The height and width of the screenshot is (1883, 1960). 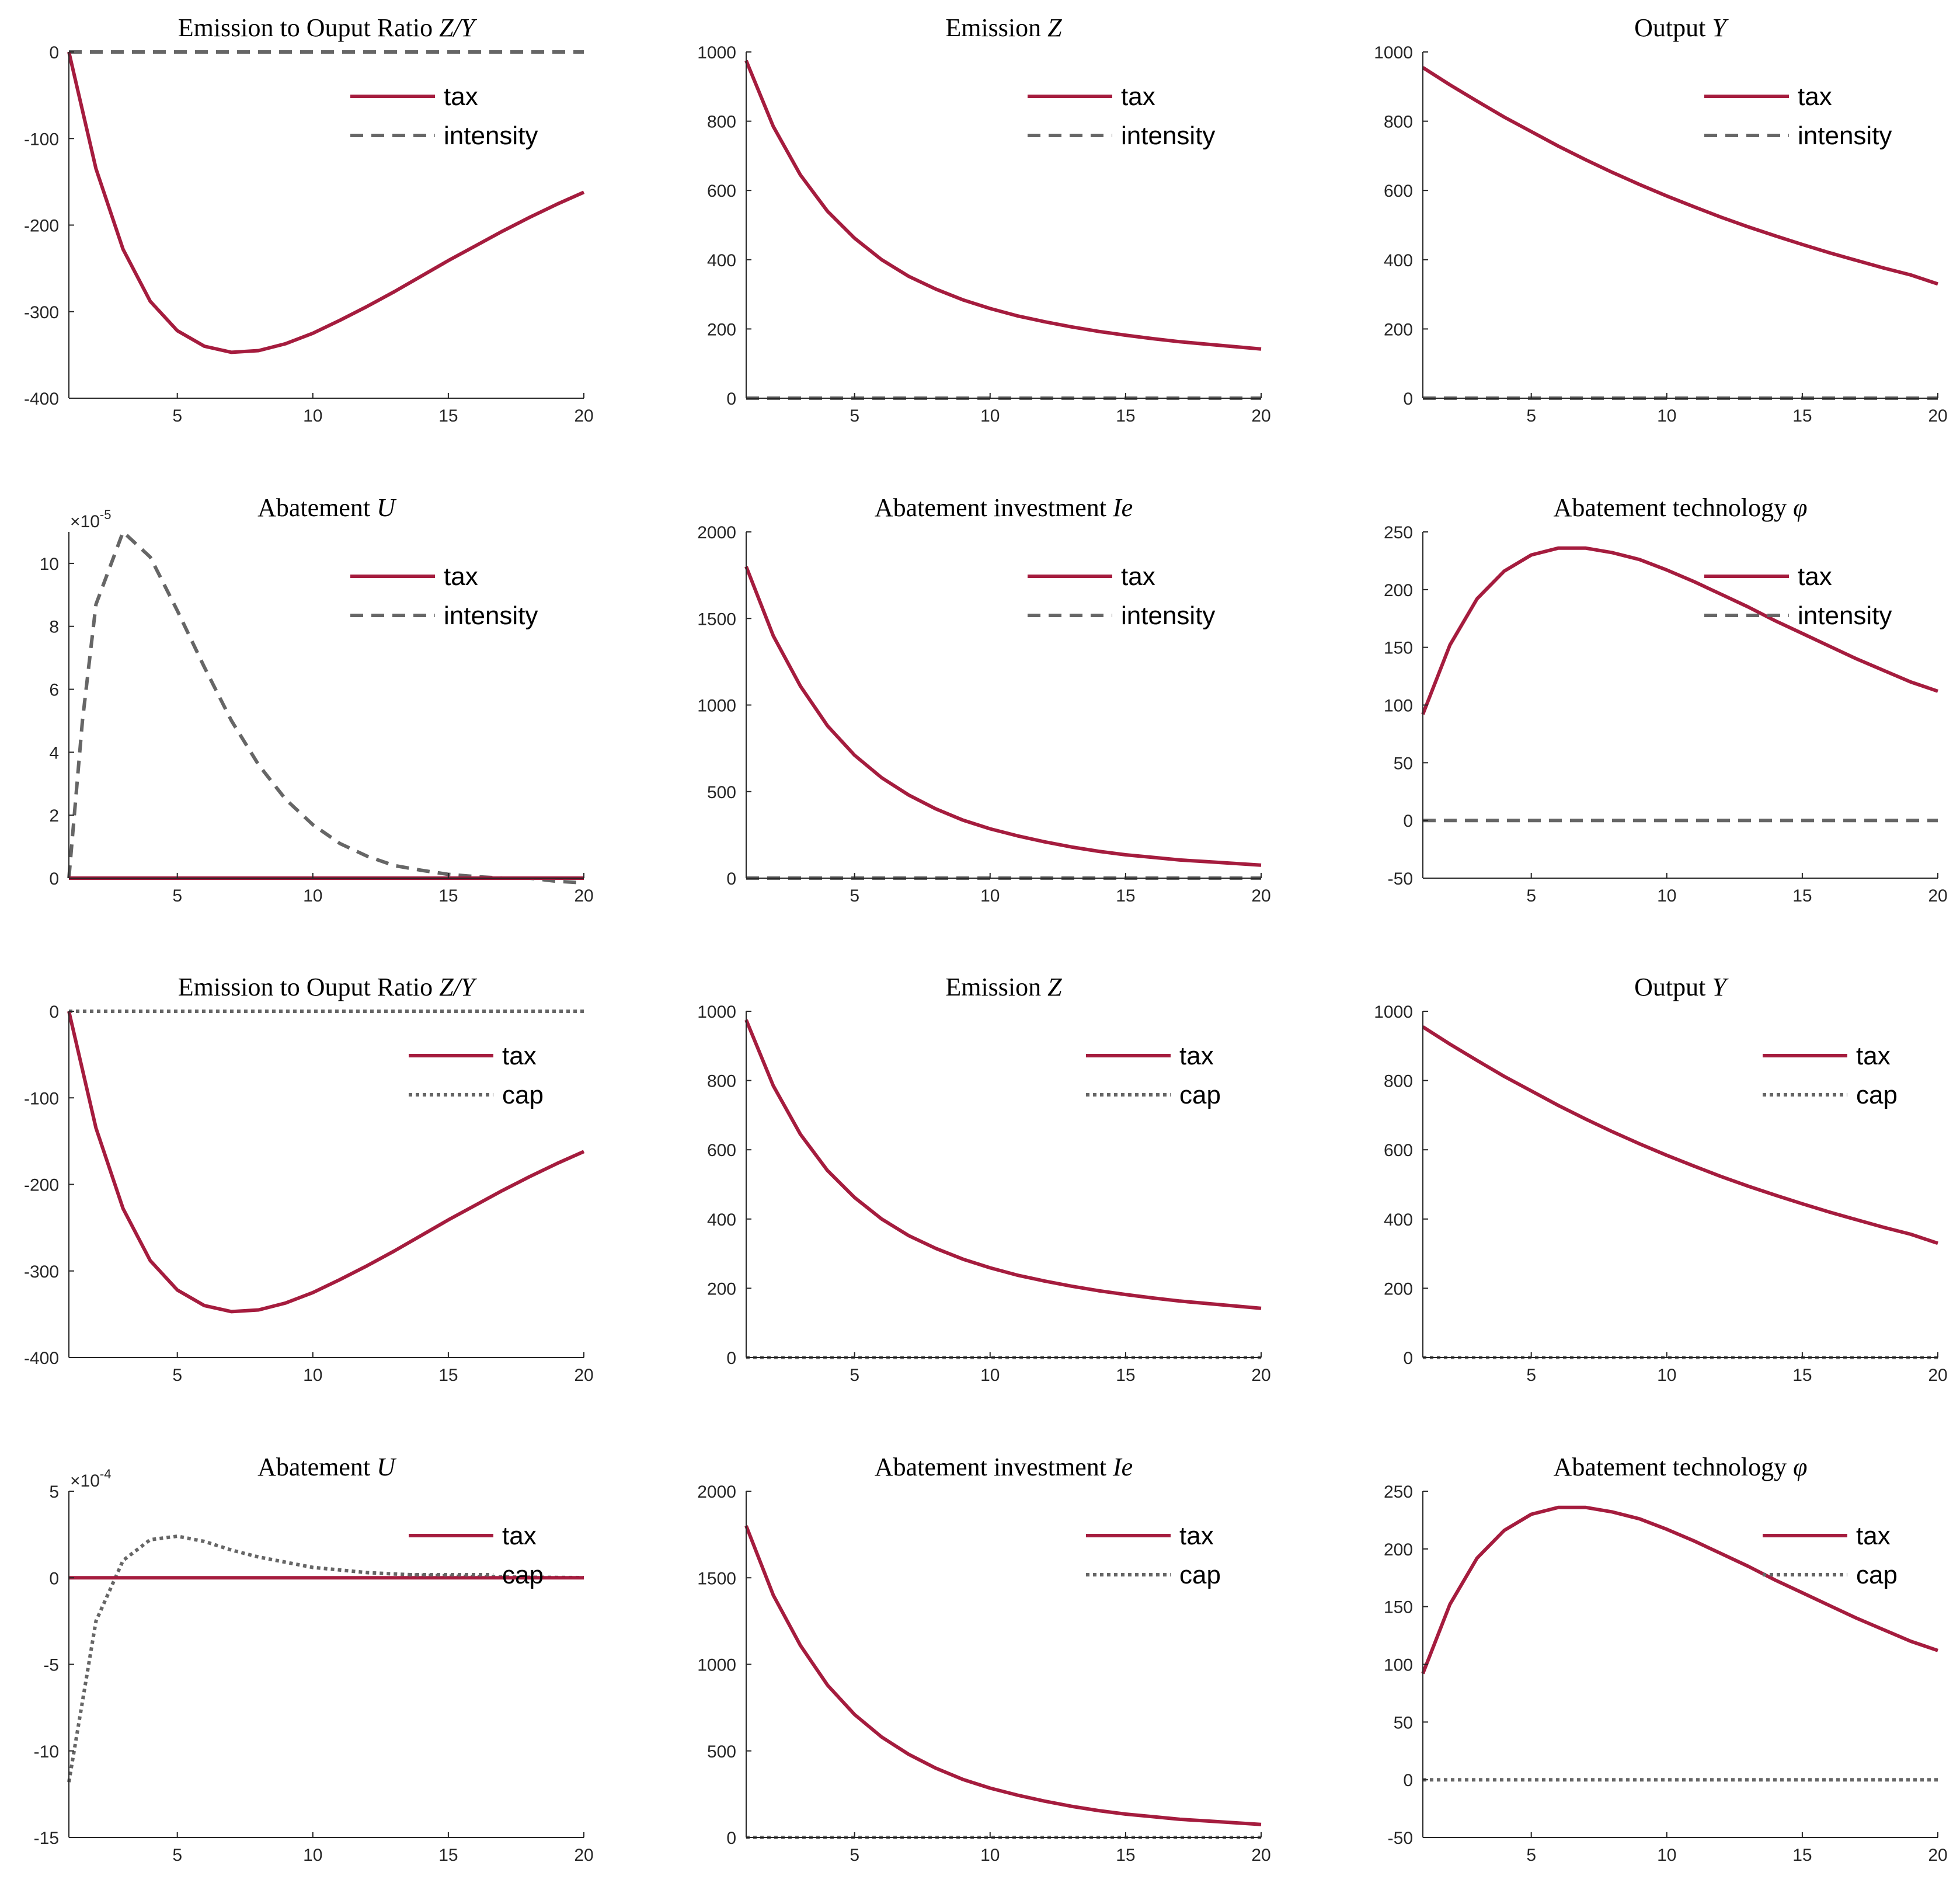 What do you see at coordinates (1400, 1838) in the screenshot?
I see `y-tick-label: -50` at bounding box center [1400, 1838].